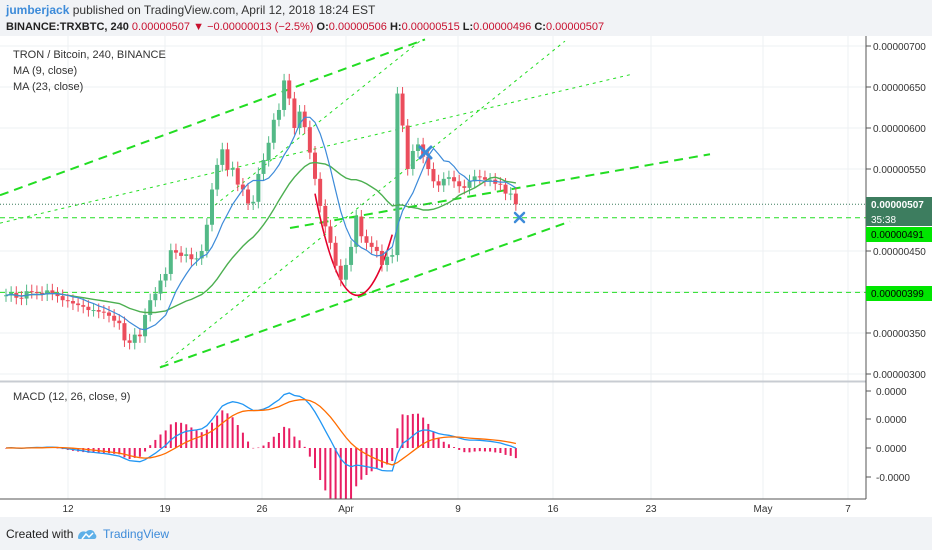 The image size is (932, 550). Describe the element at coordinates (346, 509) in the screenshot. I see `x-tick-label: Apr` at that location.